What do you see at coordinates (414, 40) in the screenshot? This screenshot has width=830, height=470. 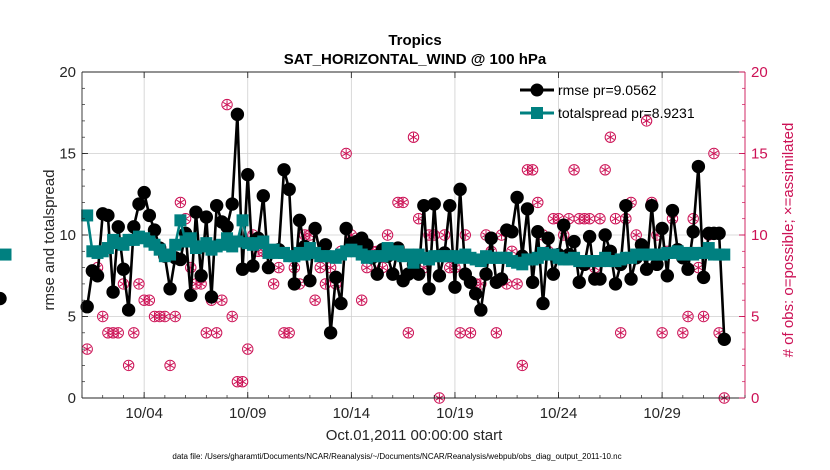 I see `chart-title: Tropics` at bounding box center [414, 40].